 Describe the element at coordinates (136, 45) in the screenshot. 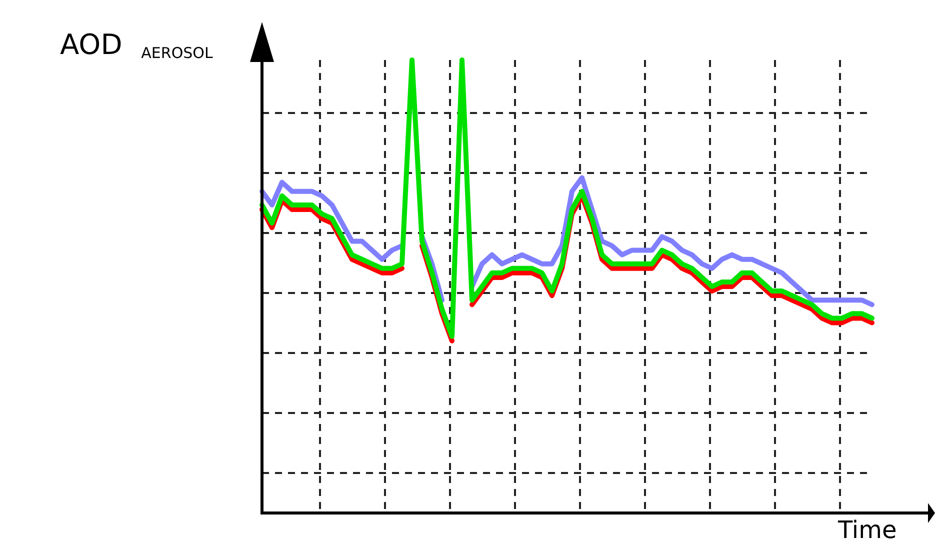

I see `y-axis-title: AOD $_{AEROSOL}$` at that location.